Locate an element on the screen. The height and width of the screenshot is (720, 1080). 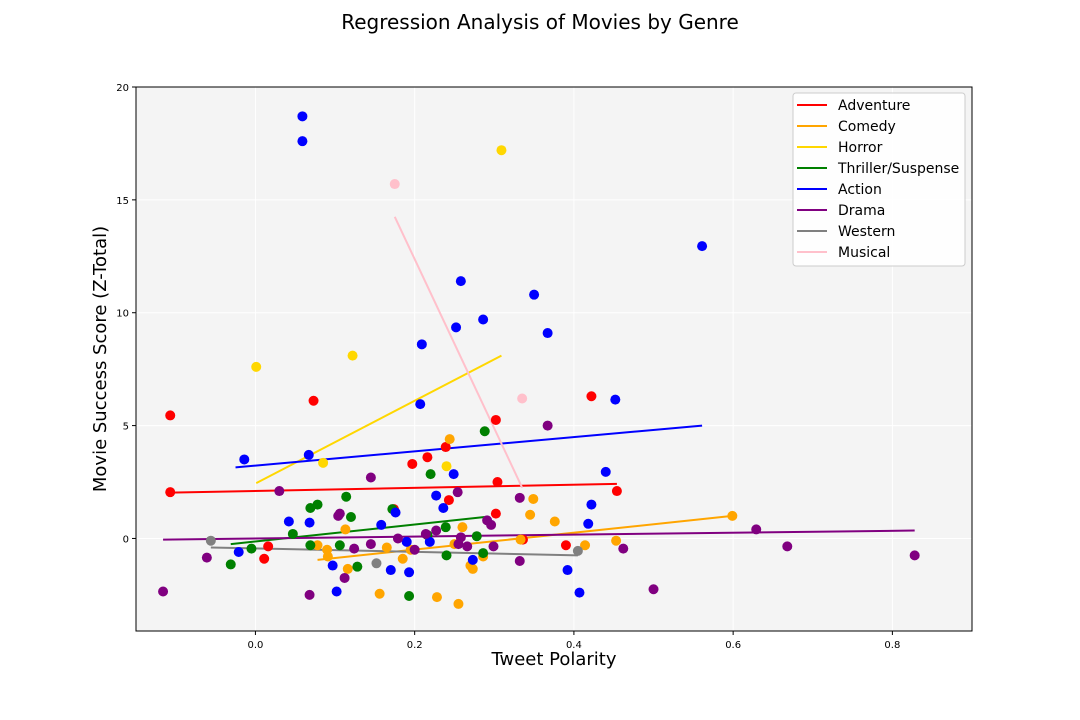
y-tick-label: 15 is located at coordinates (122, 201).